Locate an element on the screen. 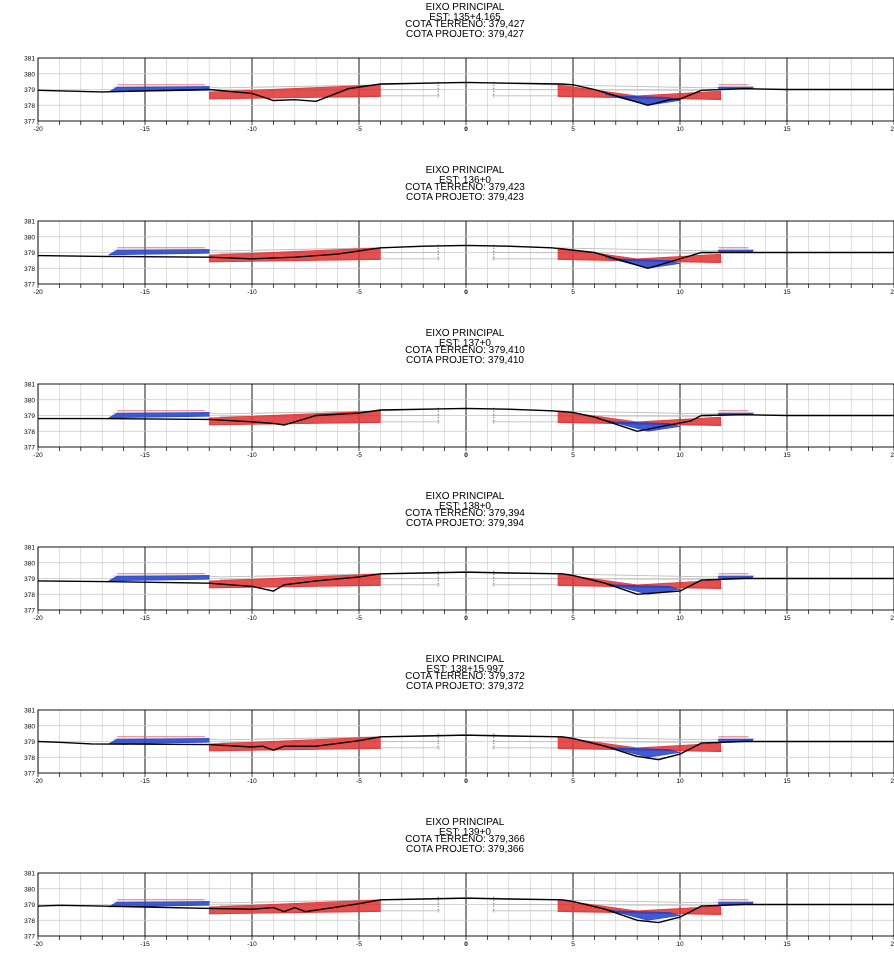  ground-elevation-label: COTA TERRENO: 379,366 is located at coordinates (465, 839).